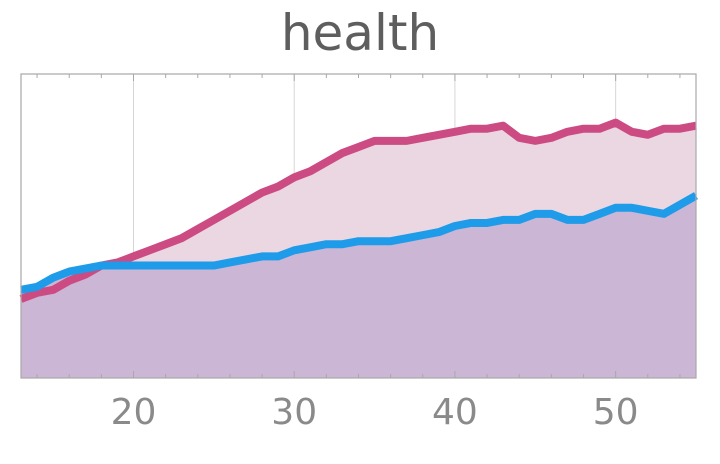  Describe the element at coordinates (134, 412) in the screenshot. I see `xtick-label-20: 20` at that location.